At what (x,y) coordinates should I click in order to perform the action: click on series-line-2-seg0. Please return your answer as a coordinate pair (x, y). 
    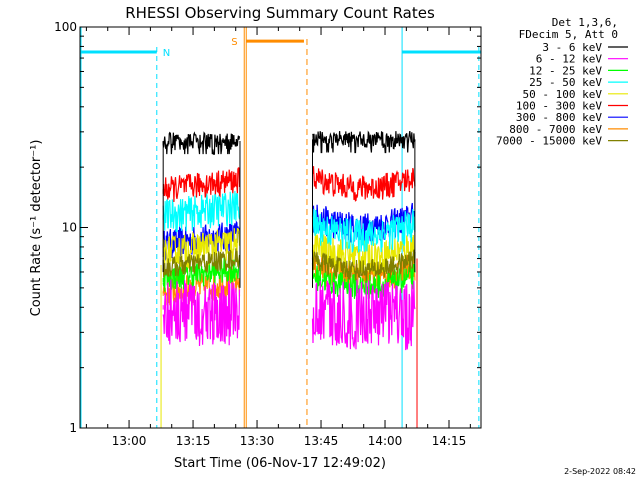
    Looking at the image, I should click on (201, 274).